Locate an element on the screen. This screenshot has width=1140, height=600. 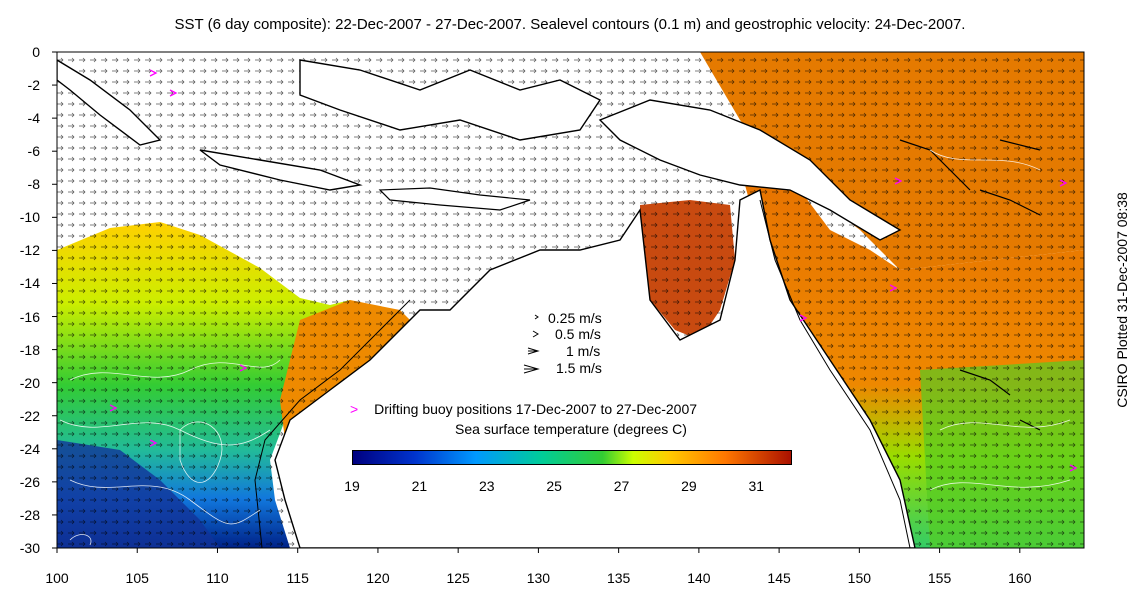
x-tick-label: 105 is located at coordinates (137, 578).